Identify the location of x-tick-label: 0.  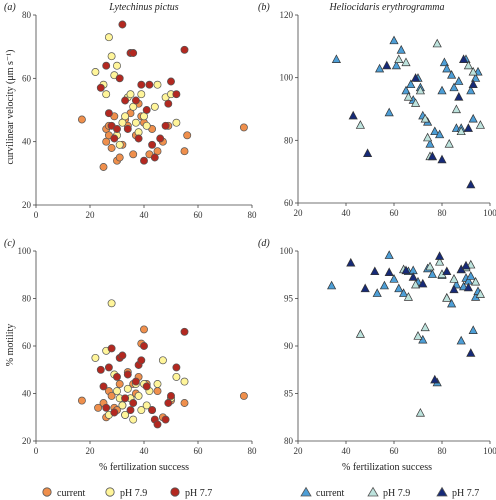
(36, 215).